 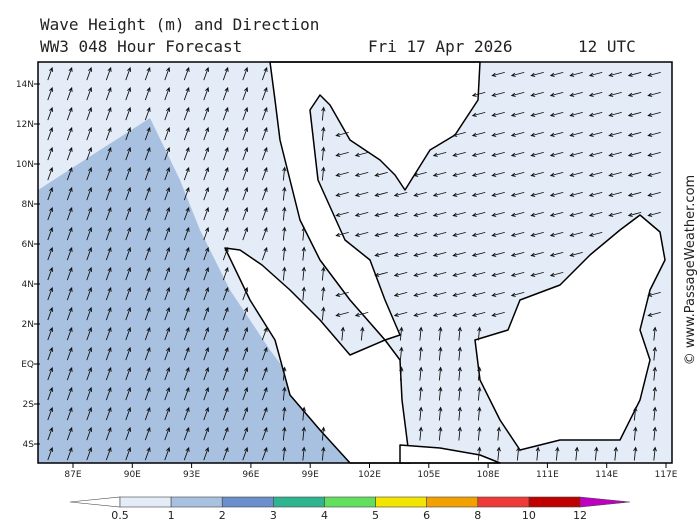 What do you see at coordinates (606, 475) in the screenshot?
I see `lon-label: 114E` at bounding box center [606, 475].